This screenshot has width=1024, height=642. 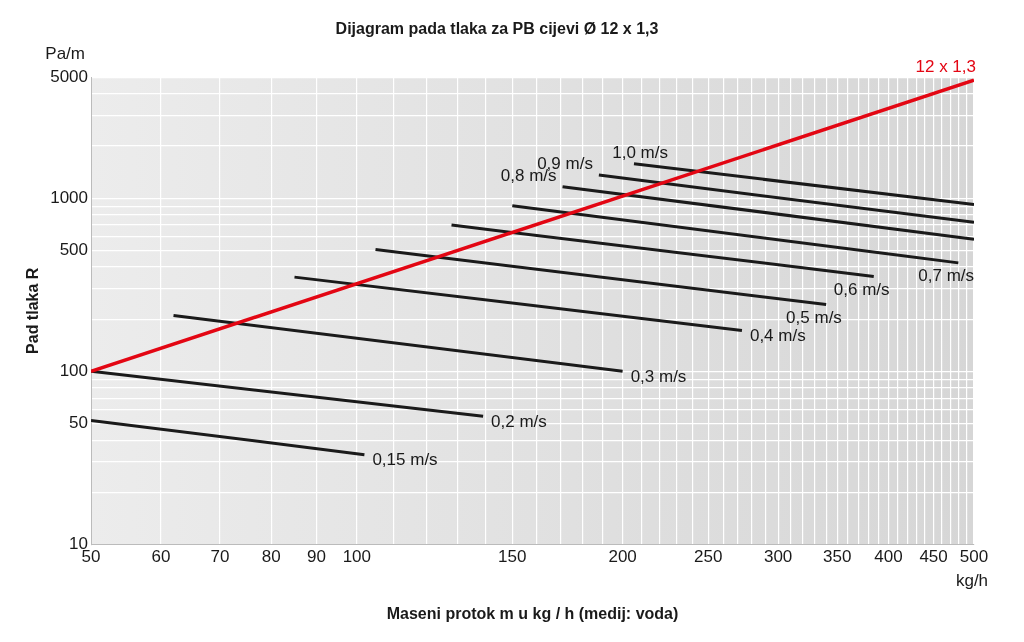 What do you see at coordinates (33, 310) in the screenshot?
I see `y-axis-title: Pad tlaka R` at bounding box center [33, 310].